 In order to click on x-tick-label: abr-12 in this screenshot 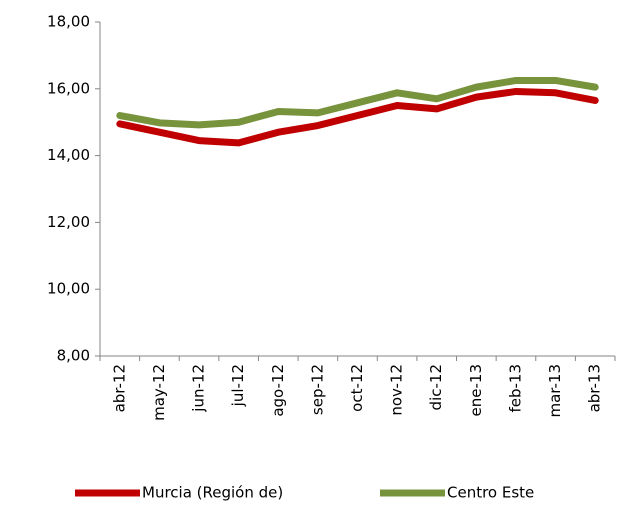, I will do `click(119, 388)`.